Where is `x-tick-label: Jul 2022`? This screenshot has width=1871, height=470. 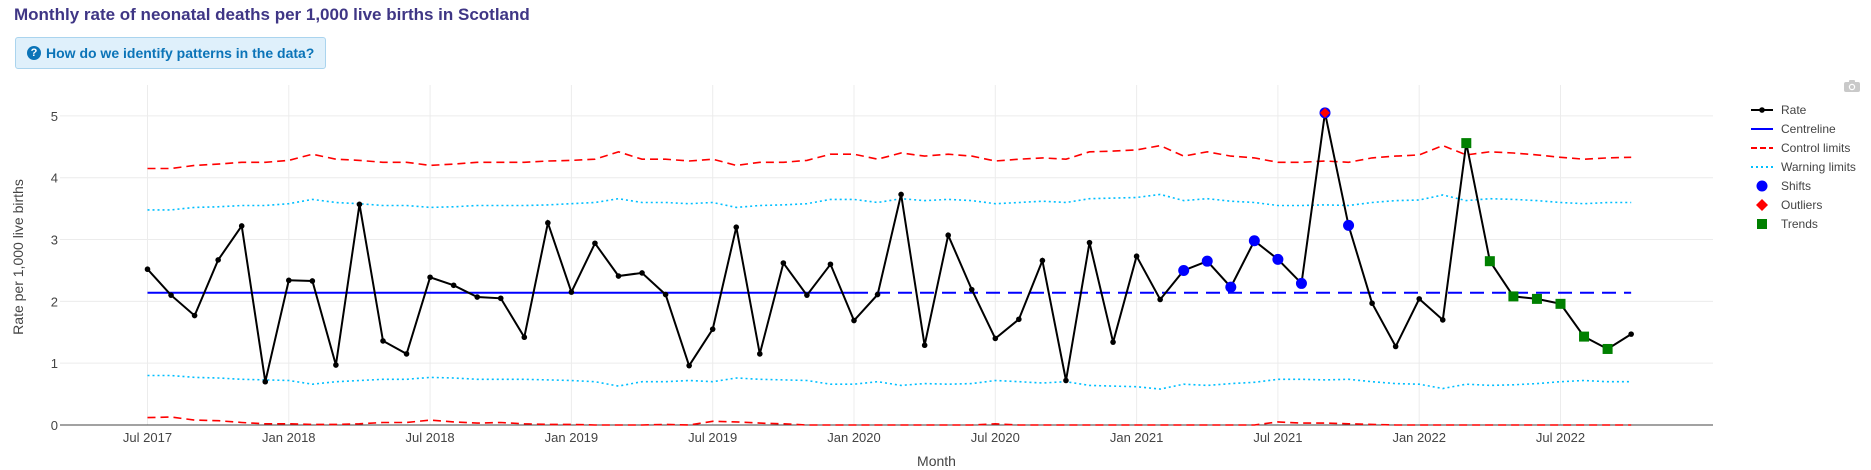 x-tick-label: Jul 2022 is located at coordinates (1560, 437).